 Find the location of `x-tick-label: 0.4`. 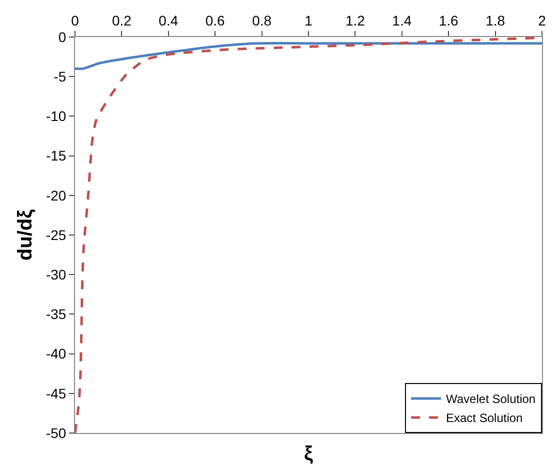

x-tick-label: 0.4 is located at coordinates (168, 20).